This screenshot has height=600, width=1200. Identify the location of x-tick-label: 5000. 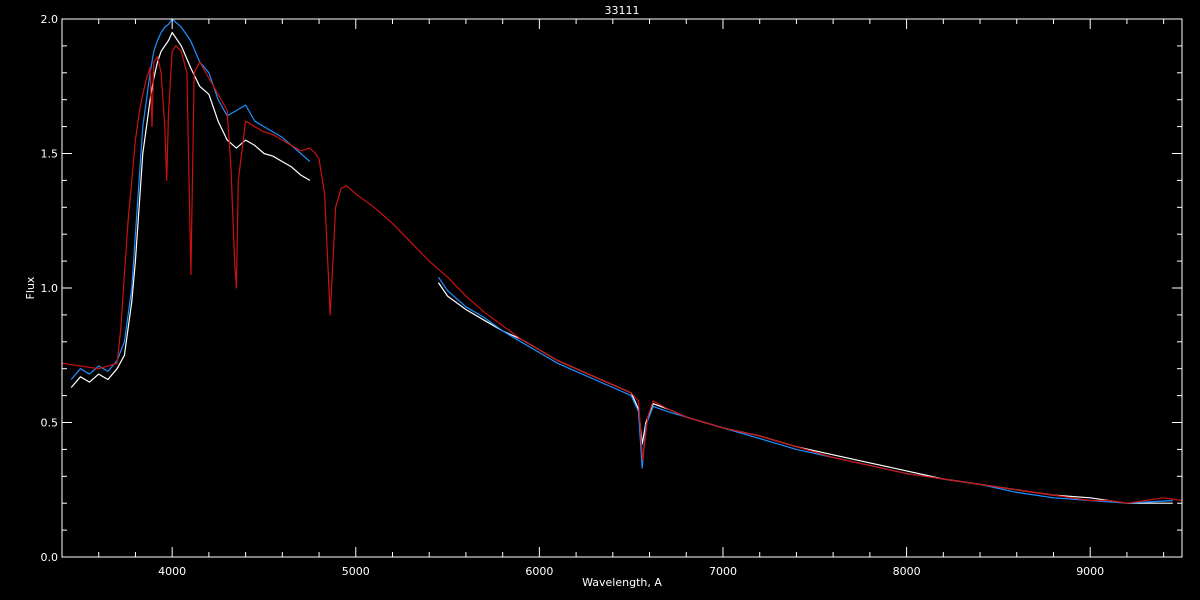
(356, 571).